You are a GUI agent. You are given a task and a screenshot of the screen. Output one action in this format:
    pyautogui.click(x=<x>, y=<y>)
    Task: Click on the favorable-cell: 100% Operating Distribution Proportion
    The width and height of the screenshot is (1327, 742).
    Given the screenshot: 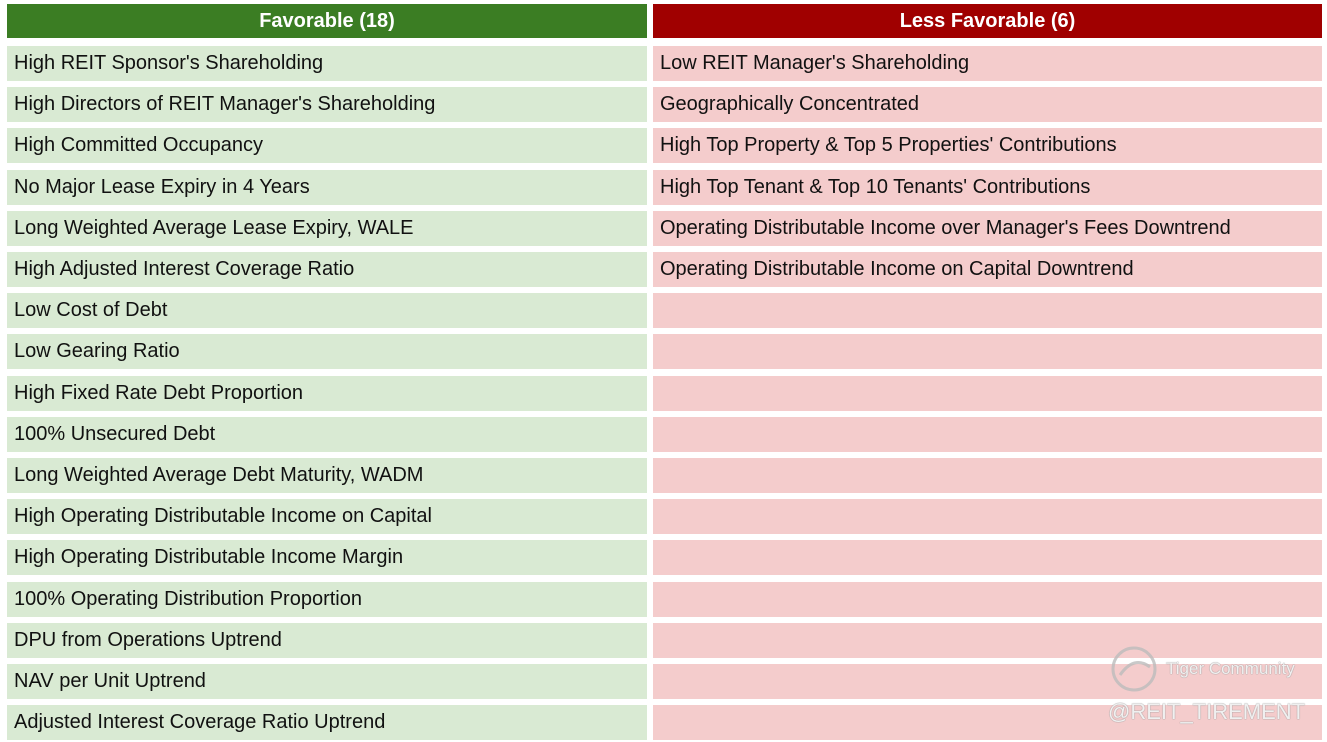 What is the action you would take?
    pyautogui.click(x=327, y=599)
    